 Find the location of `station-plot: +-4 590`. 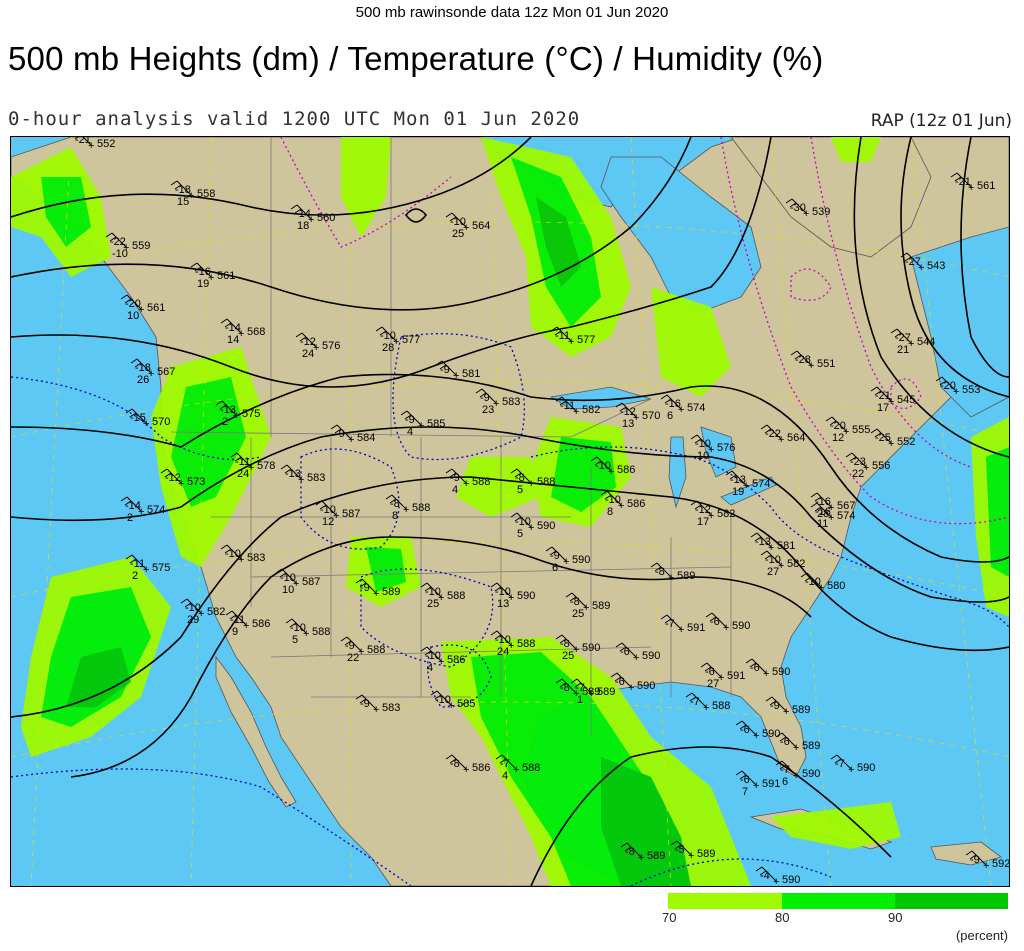

station-plot: +-4 590 is located at coordinates (777, 876).